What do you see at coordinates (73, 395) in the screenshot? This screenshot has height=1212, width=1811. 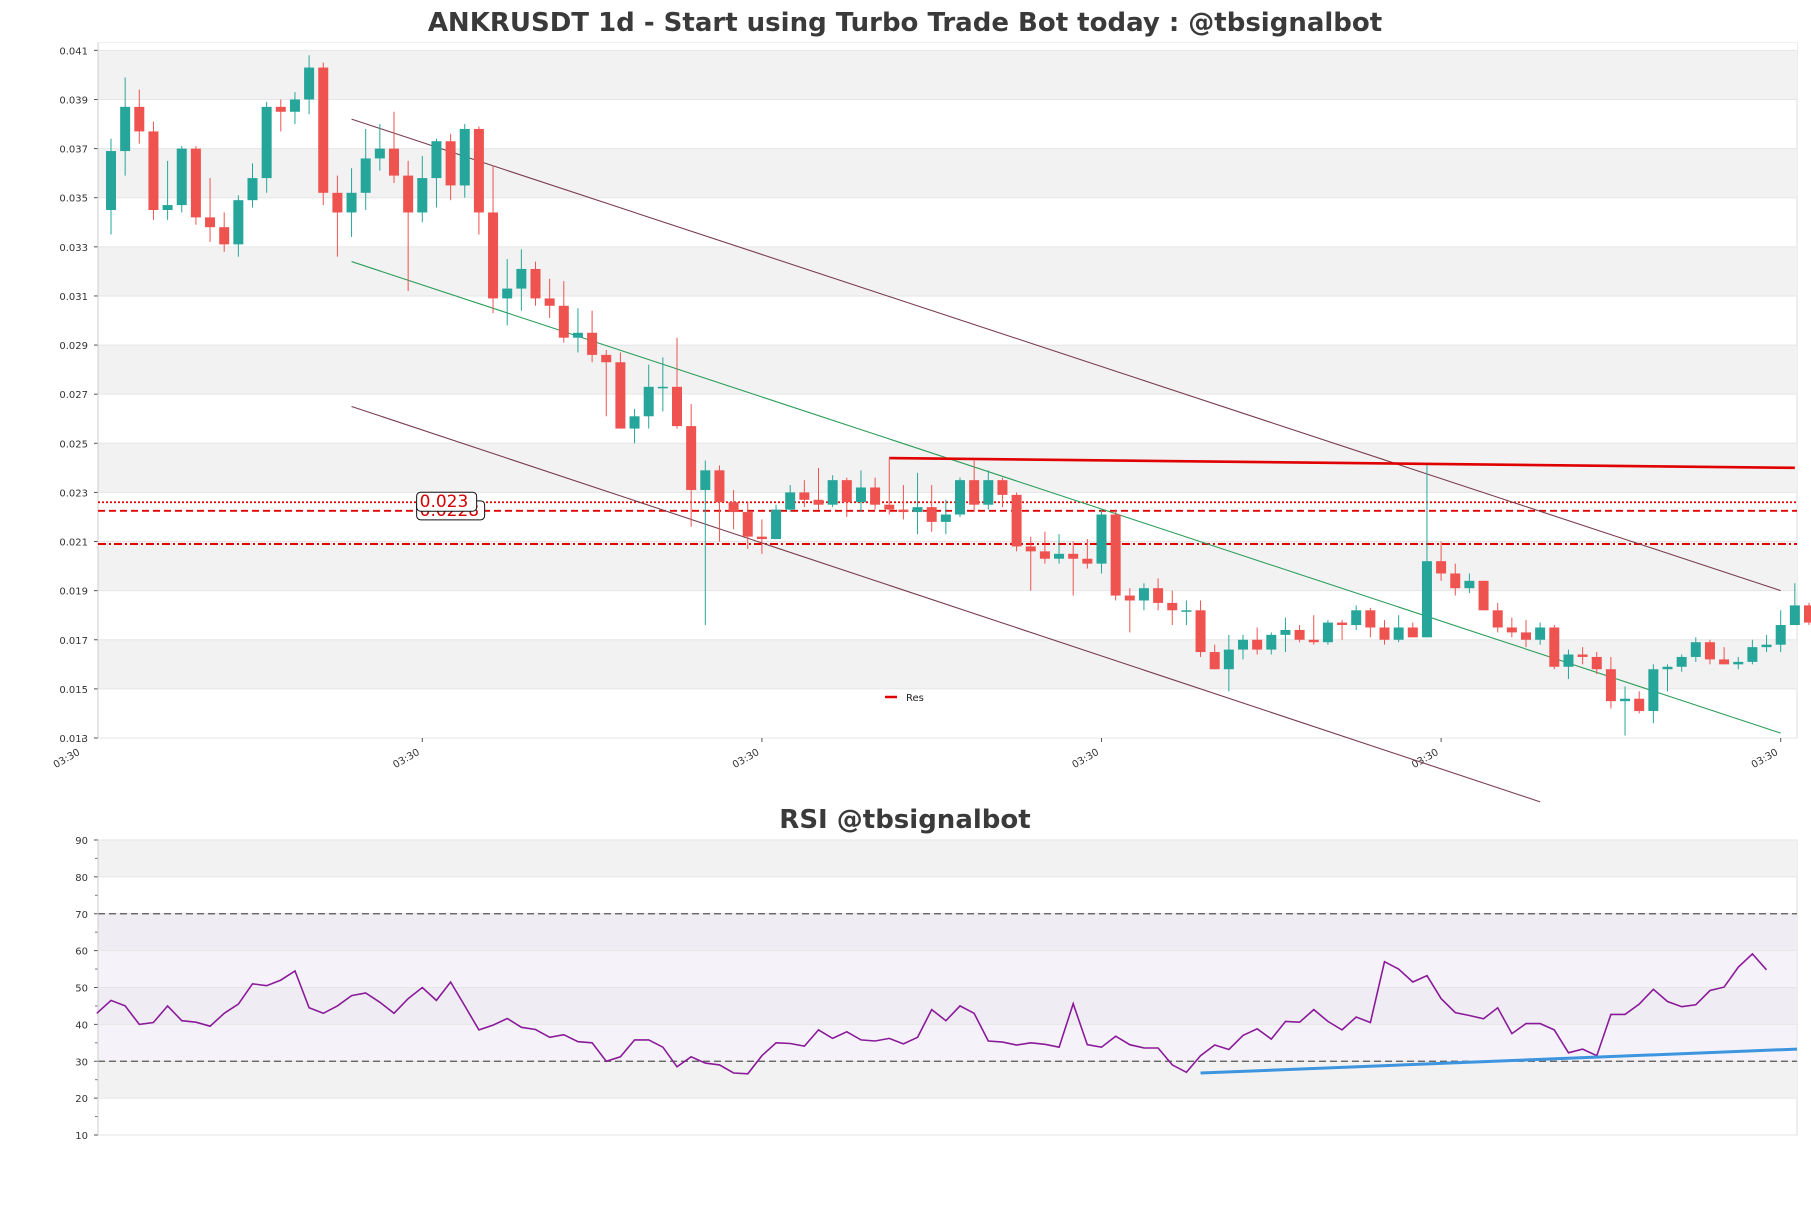 I see `y-tick-label: 0.027` at bounding box center [73, 395].